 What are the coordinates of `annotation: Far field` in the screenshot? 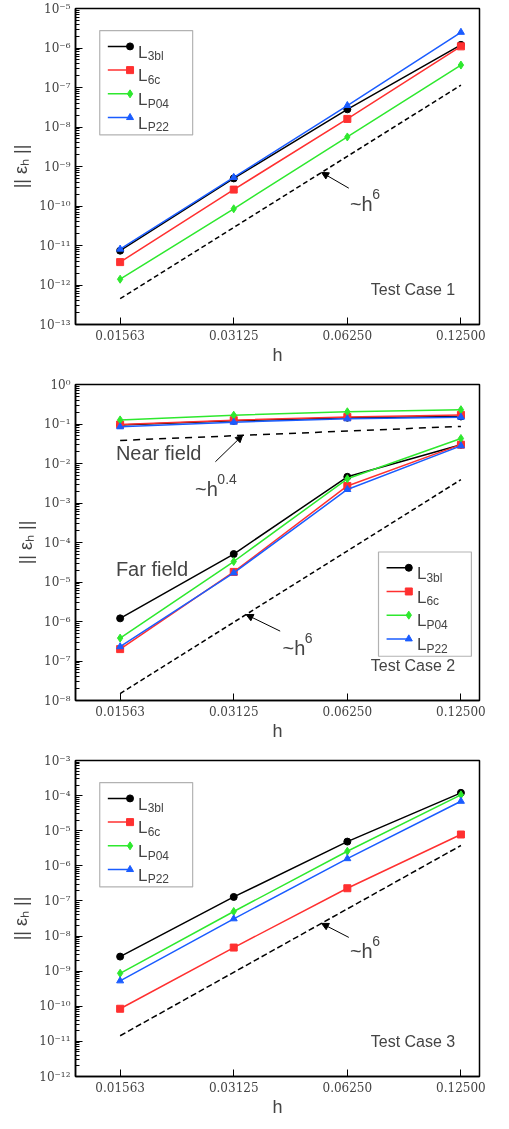 It's located at (152, 569).